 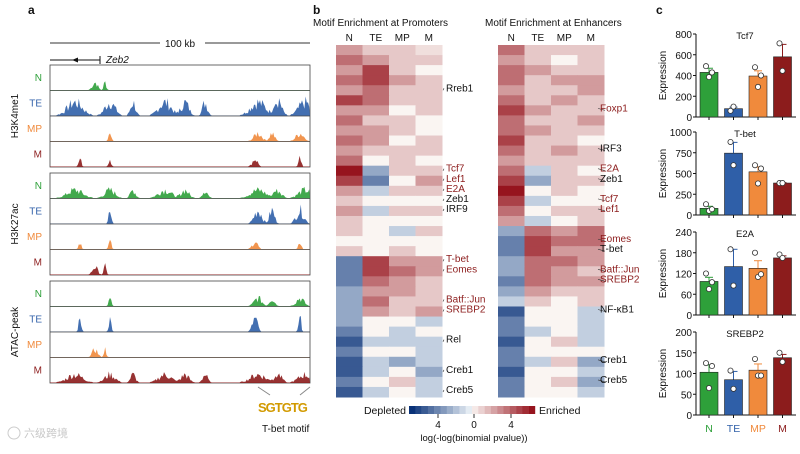 What do you see at coordinates (457, 199) in the screenshot?
I see `motif-label: Zeb1` at bounding box center [457, 199].